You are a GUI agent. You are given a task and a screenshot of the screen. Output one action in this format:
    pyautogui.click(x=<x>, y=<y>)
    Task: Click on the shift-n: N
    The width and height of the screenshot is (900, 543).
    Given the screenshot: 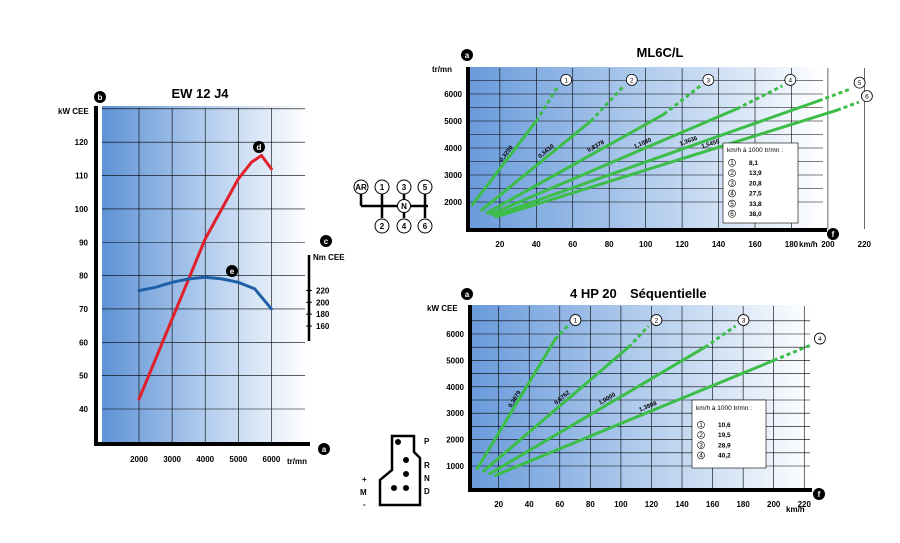 What is the action you would take?
    pyautogui.click(x=404, y=206)
    